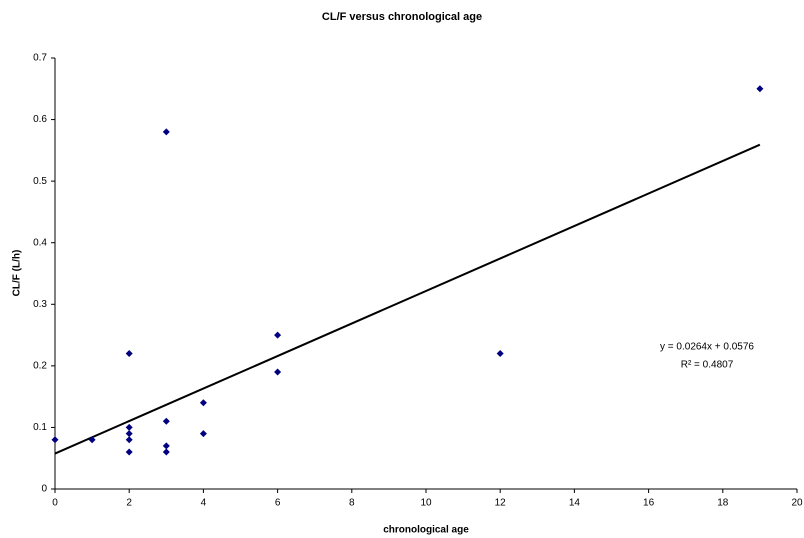 Image resolution: width=804 pixels, height=538 pixels. What do you see at coordinates (44, 489) in the screenshot?
I see `y-tick-label: 0` at bounding box center [44, 489].